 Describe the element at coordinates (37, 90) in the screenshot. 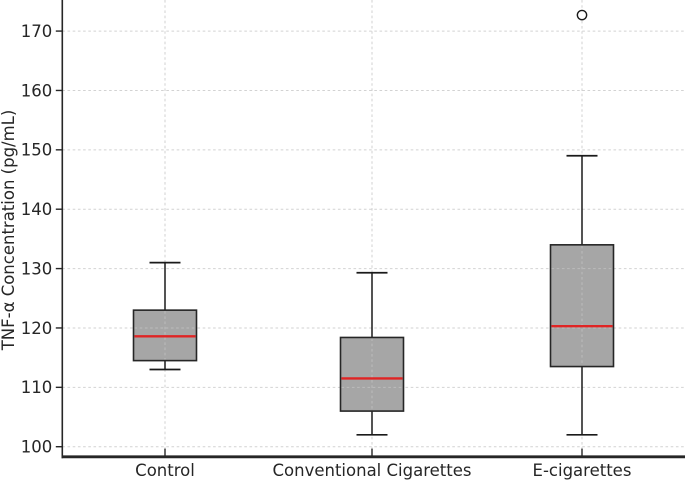

I see `y-tick-label: 160` at that location.